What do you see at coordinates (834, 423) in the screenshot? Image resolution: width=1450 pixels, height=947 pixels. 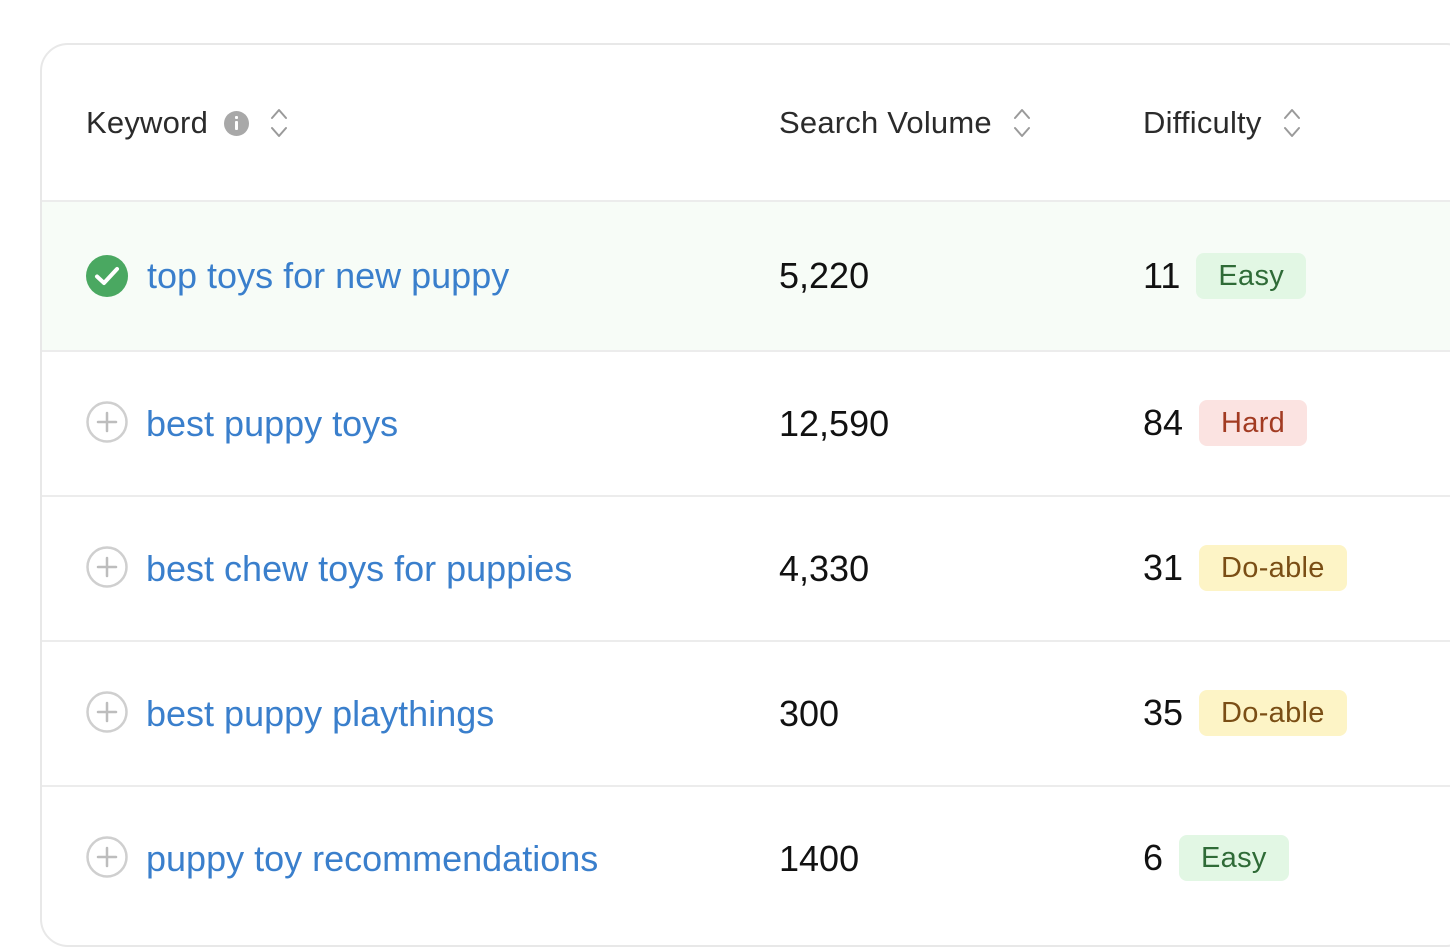 I see `search-volume-value: 12,590` at bounding box center [834, 423].